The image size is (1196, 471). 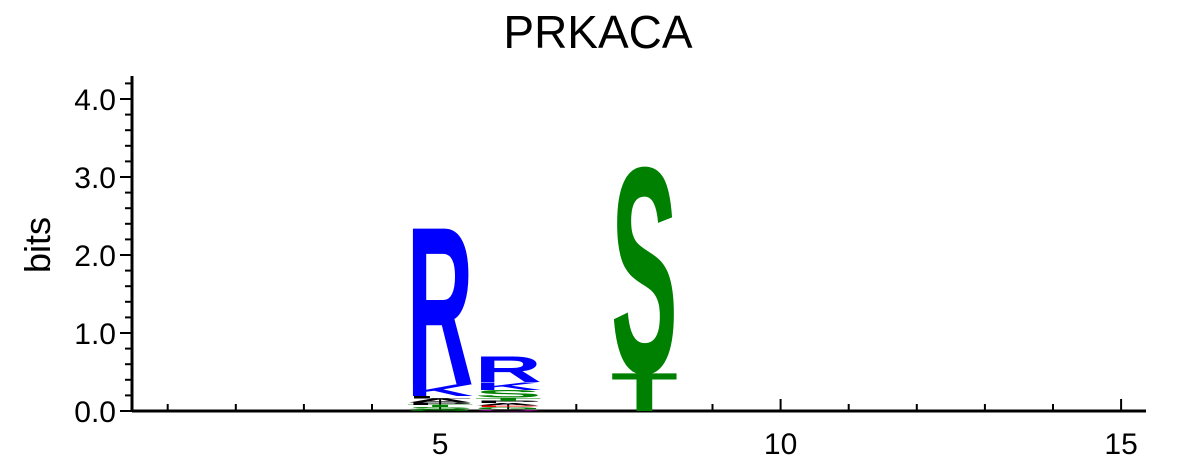 I want to click on x-tick-label: 5, so click(x=440, y=444).